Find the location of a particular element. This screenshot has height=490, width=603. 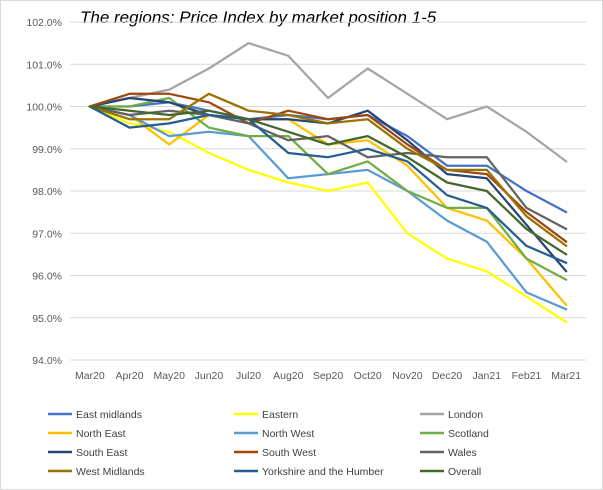

x-tick-label: Sep20 is located at coordinates (328, 376).